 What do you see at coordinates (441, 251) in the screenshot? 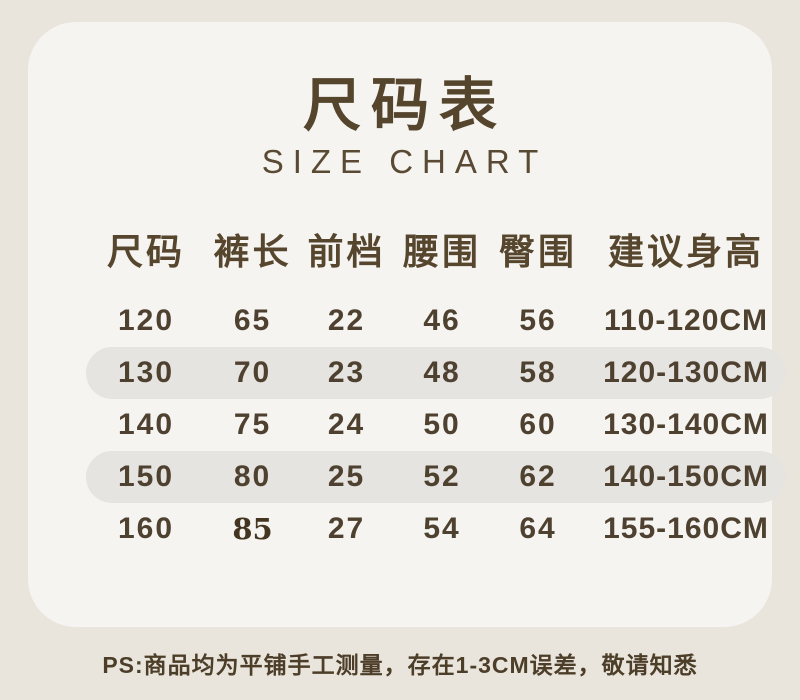
I see `header-waist: 腰围` at bounding box center [441, 251].